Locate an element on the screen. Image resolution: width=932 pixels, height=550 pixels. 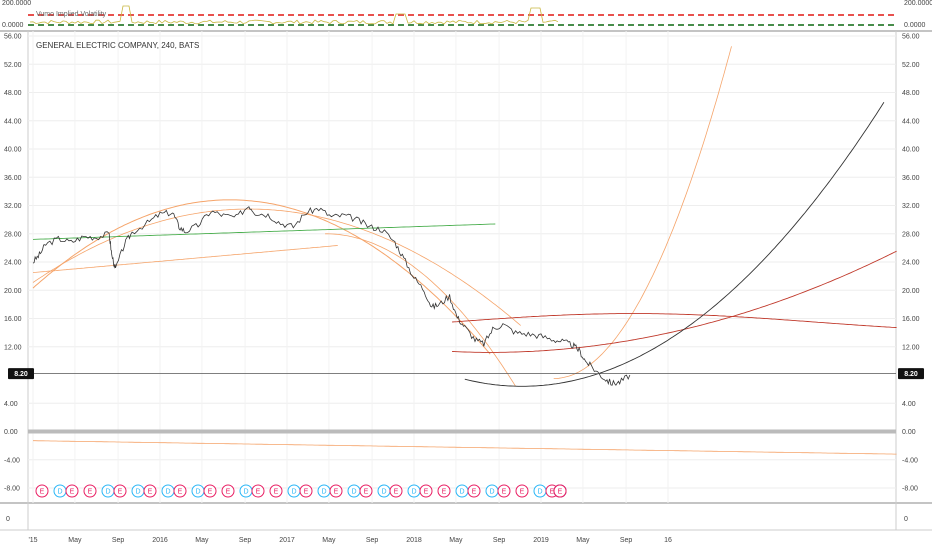
green-trend-line is located at coordinates (264, 231).